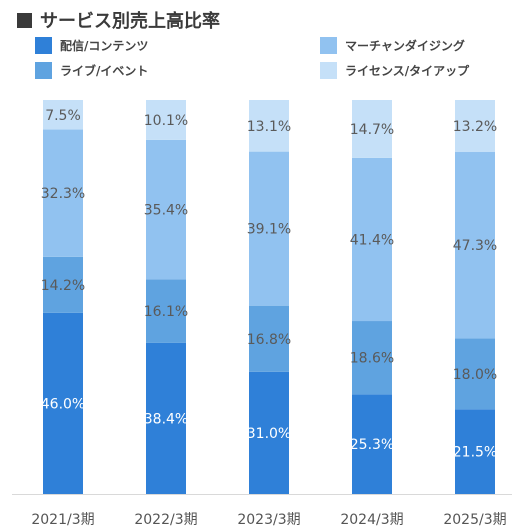 This screenshot has height=528, width=524. Describe the element at coordinates (130, 21) in the screenshot. I see `chart-title: サービス別売上高比率` at that location.